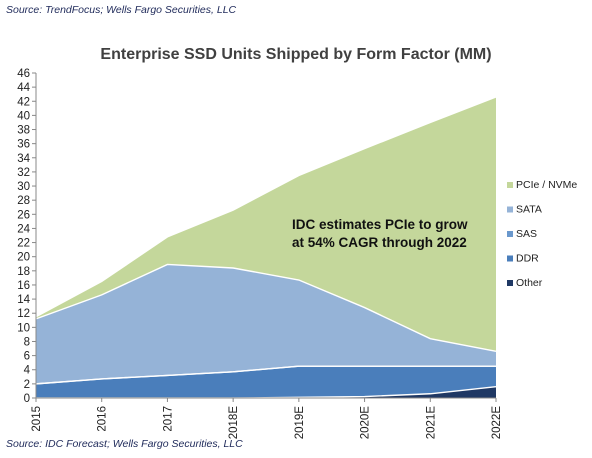 This screenshot has width=592, height=458. Describe the element at coordinates (27, 342) in the screenshot. I see `y-tick-label: 8` at that location.